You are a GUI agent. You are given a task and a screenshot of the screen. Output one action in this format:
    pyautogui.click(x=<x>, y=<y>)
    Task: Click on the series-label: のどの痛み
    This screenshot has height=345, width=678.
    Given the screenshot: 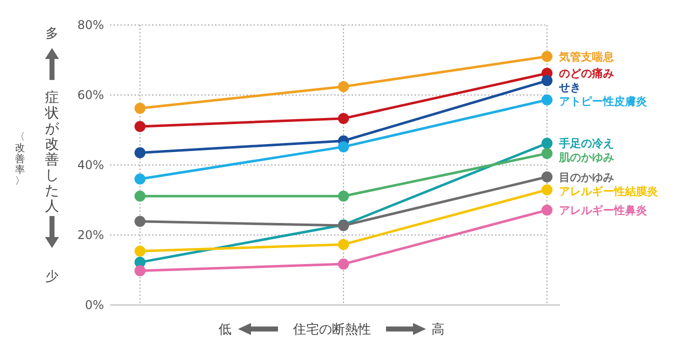 What is the action you would take?
    pyautogui.click(x=586, y=73)
    